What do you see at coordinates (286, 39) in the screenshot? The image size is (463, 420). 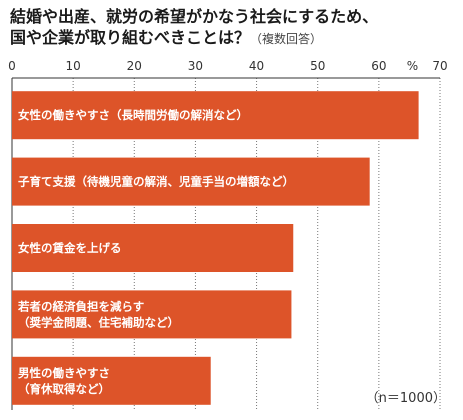 I see `title-note: （複数回答）` at bounding box center [286, 39].